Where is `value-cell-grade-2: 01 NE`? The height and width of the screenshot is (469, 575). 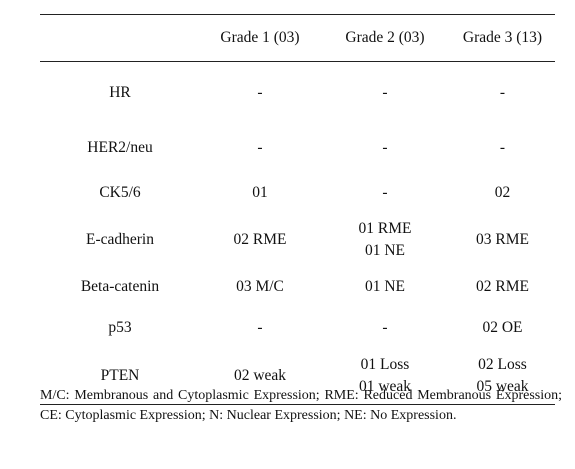
value-cell-grade-2: 01 NE is located at coordinates (385, 287).